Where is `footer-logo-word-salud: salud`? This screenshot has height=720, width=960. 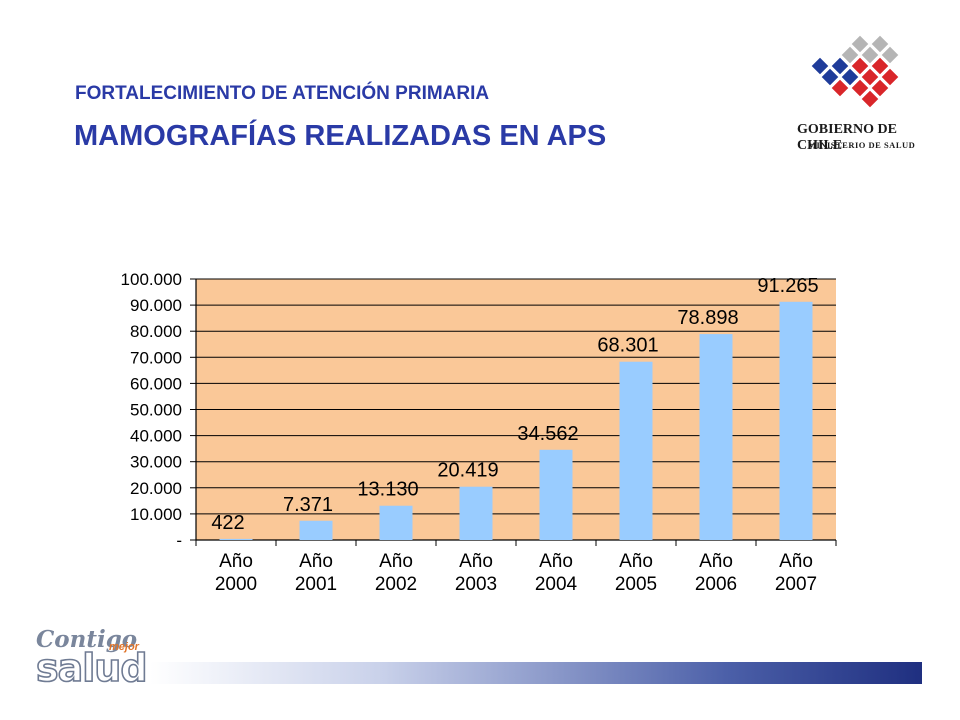 footer-logo-word-salud: salud is located at coordinates (91, 668).